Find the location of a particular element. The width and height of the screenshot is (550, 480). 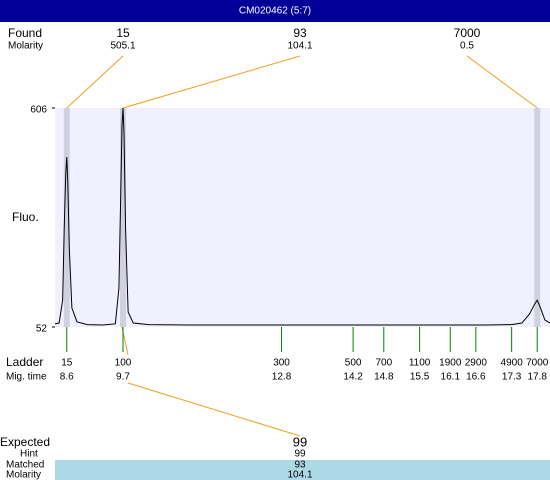

ladder-time: 17.8 is located at coordinates (537, 377).